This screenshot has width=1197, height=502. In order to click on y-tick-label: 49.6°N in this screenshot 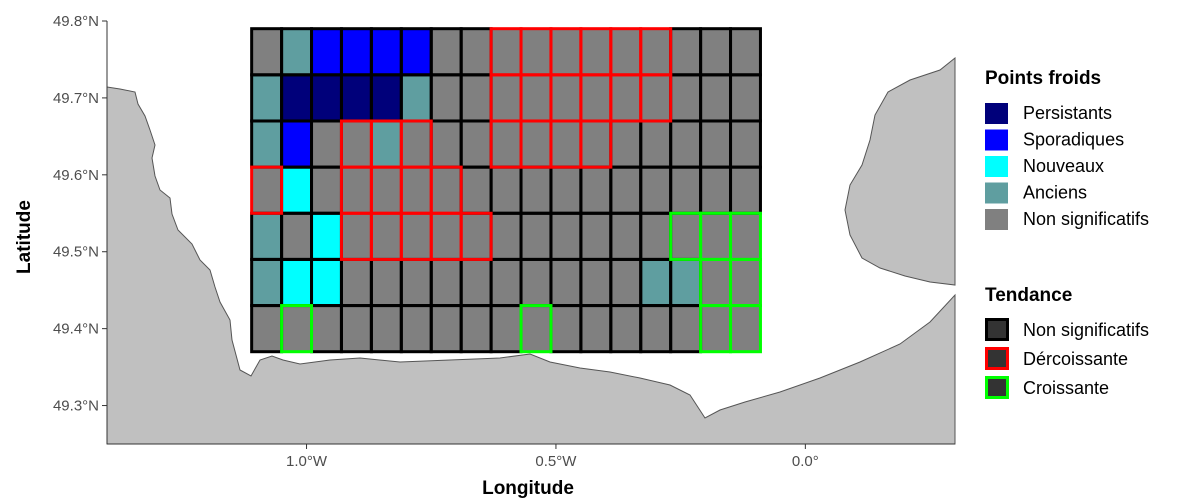, I will do `click(76, 175)`.